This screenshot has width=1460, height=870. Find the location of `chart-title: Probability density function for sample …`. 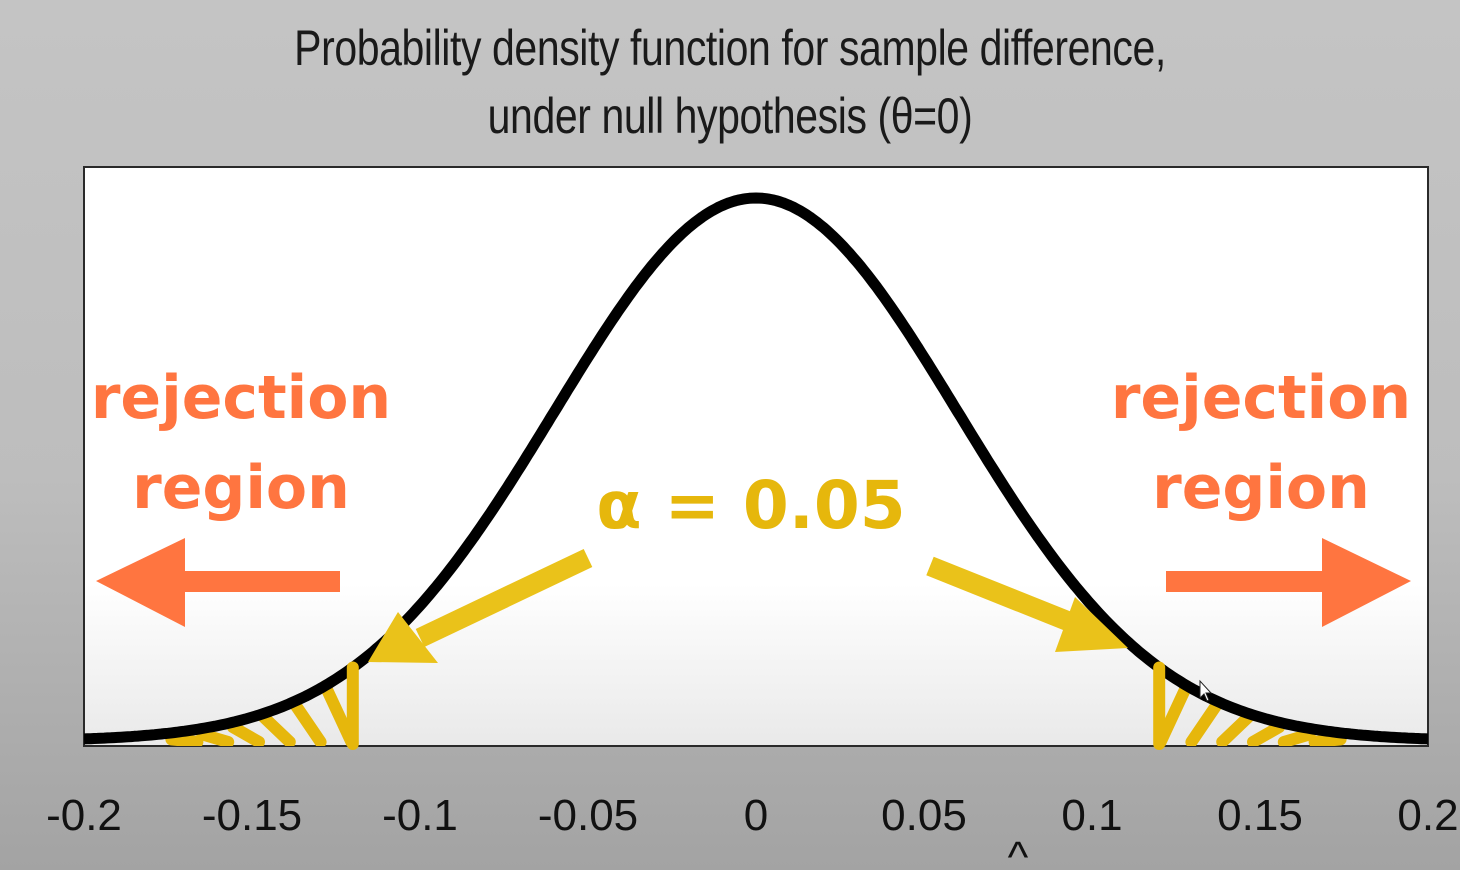

chart-title: Probability density function for sample … is located at coordinates (729, 82).